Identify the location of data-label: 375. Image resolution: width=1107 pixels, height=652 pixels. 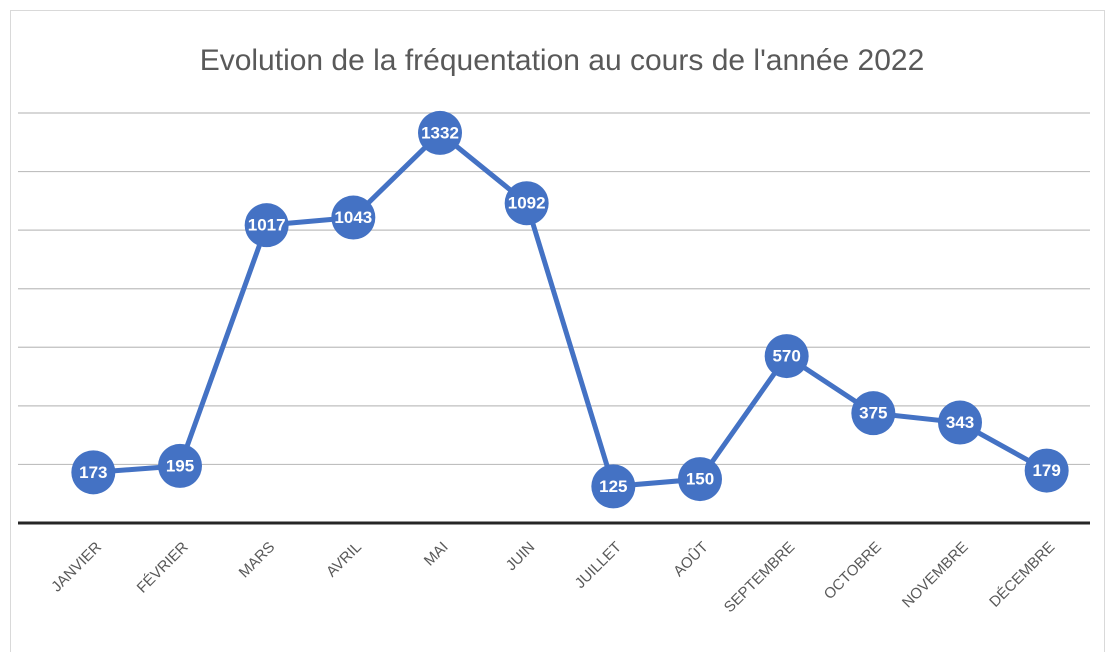
(873, 413).